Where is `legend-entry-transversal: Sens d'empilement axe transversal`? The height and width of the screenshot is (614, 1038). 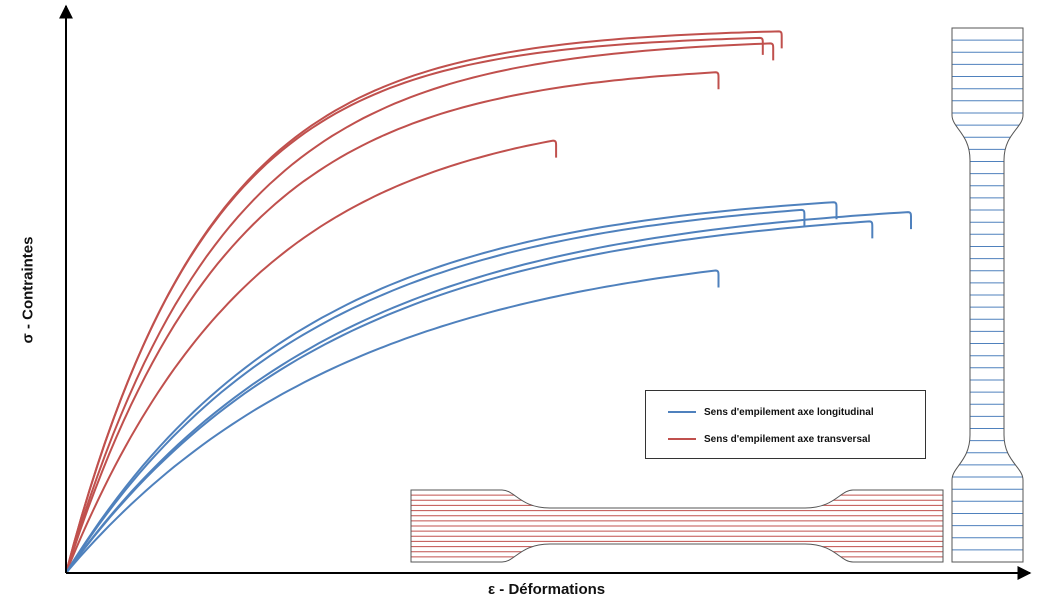
legend-entry-transversal: Sens d'empilement axe transversal is located at coordinates (769, 439).